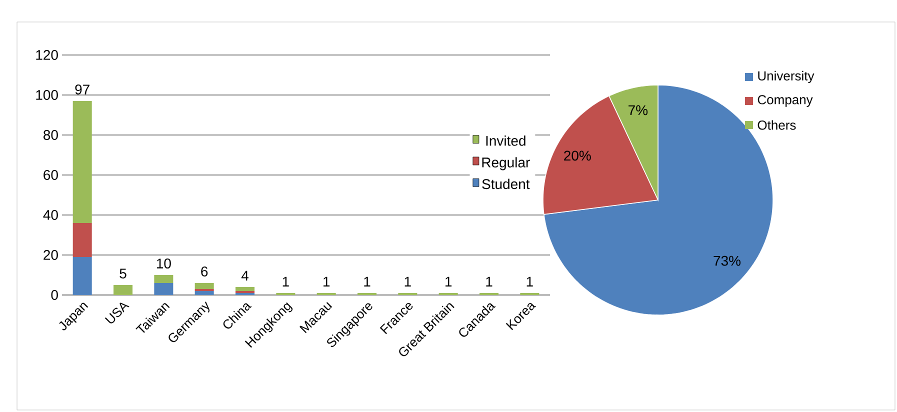 Image resolution: width=897 pixels, height=412 pixels. I want to click on x-tick-label: USA, so click(117, 313).